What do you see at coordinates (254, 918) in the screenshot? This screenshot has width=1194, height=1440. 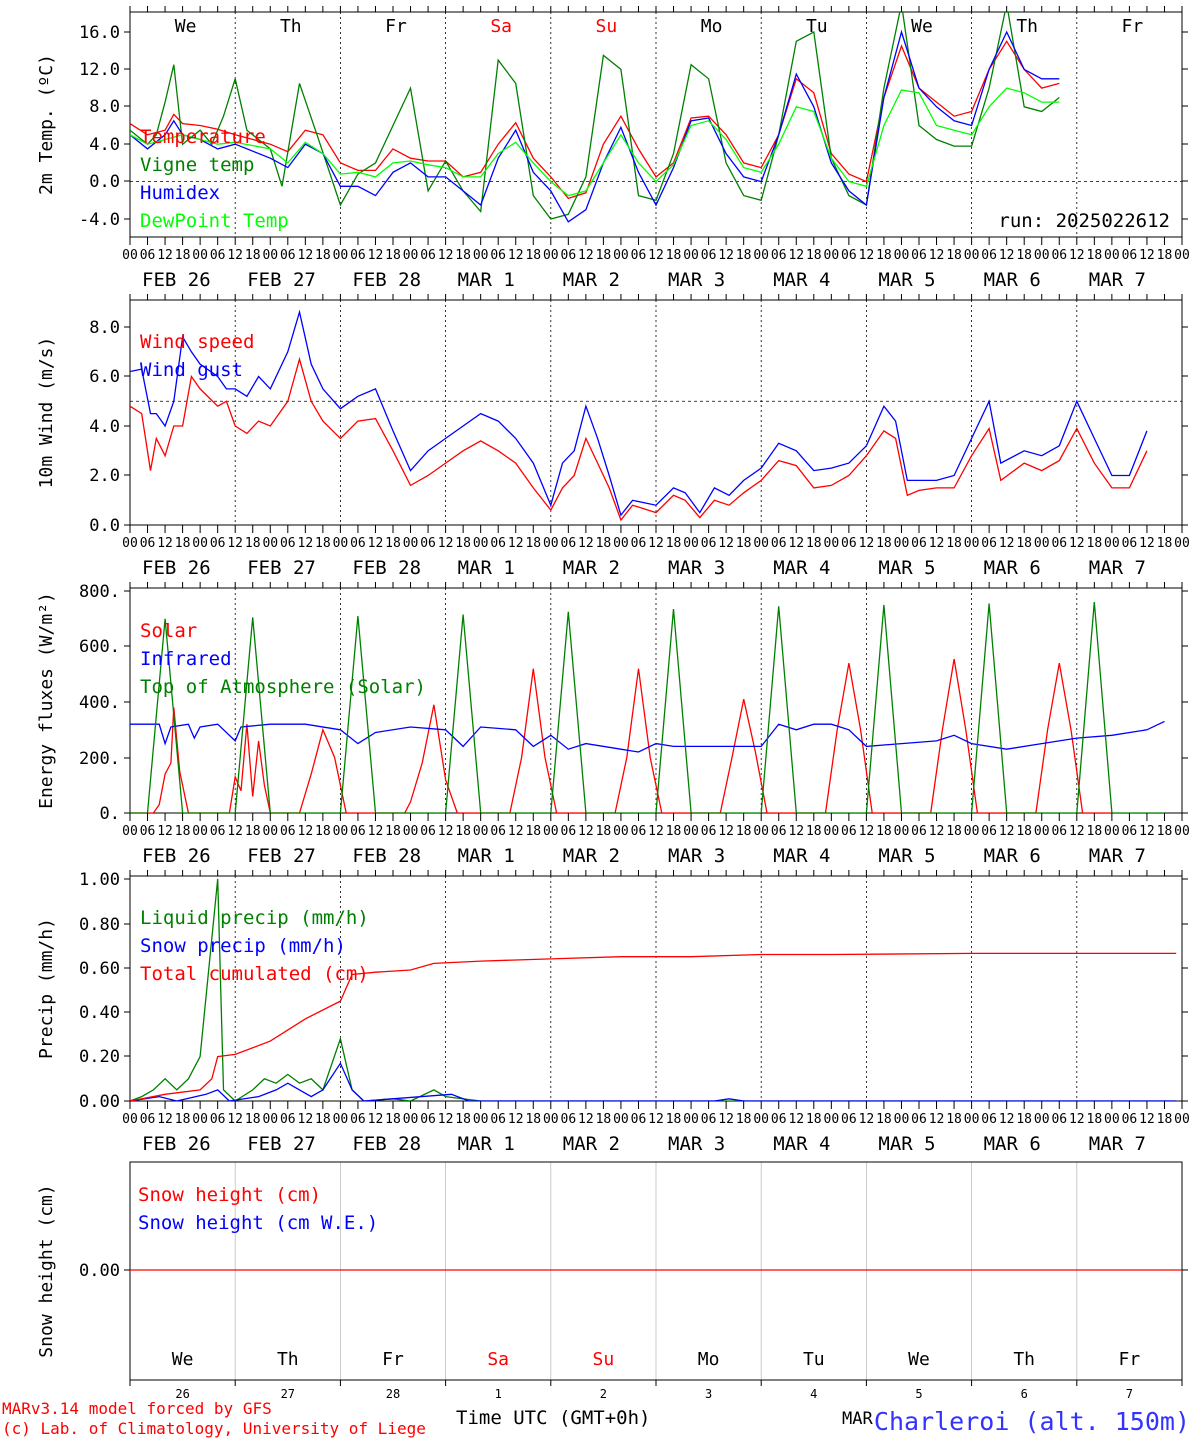 I see `legend-entry: Liquid precip (mm/h)` at bounding box center [254, 918].